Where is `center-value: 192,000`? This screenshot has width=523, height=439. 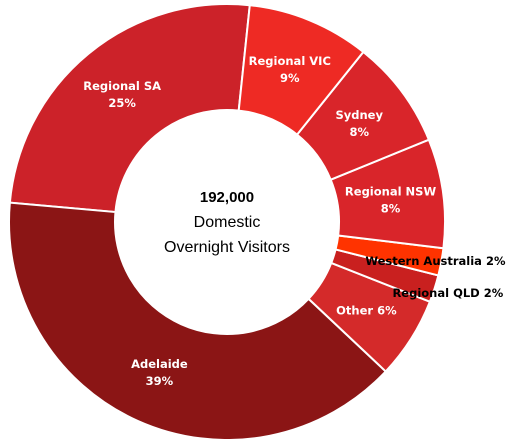
center-value: 192,000 is located at coordinates (227, 197).